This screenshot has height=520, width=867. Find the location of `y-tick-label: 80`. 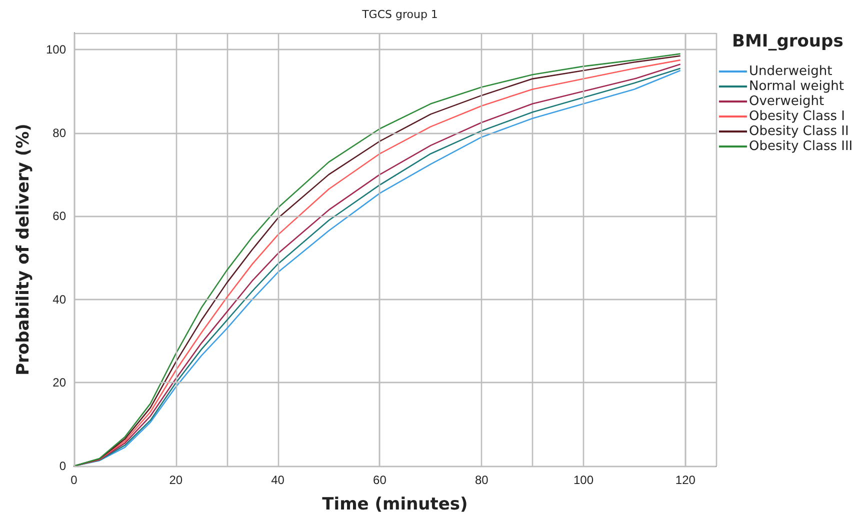

y-tick-label: 80 is located at coordinates (59, 133).